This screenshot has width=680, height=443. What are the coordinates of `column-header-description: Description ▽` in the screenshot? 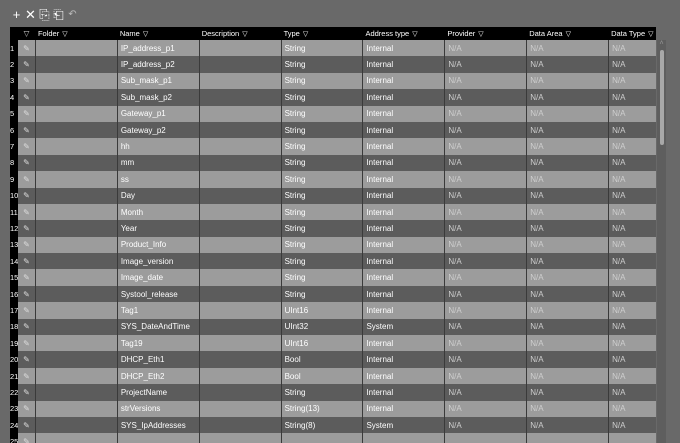 It's located at (240, 33).